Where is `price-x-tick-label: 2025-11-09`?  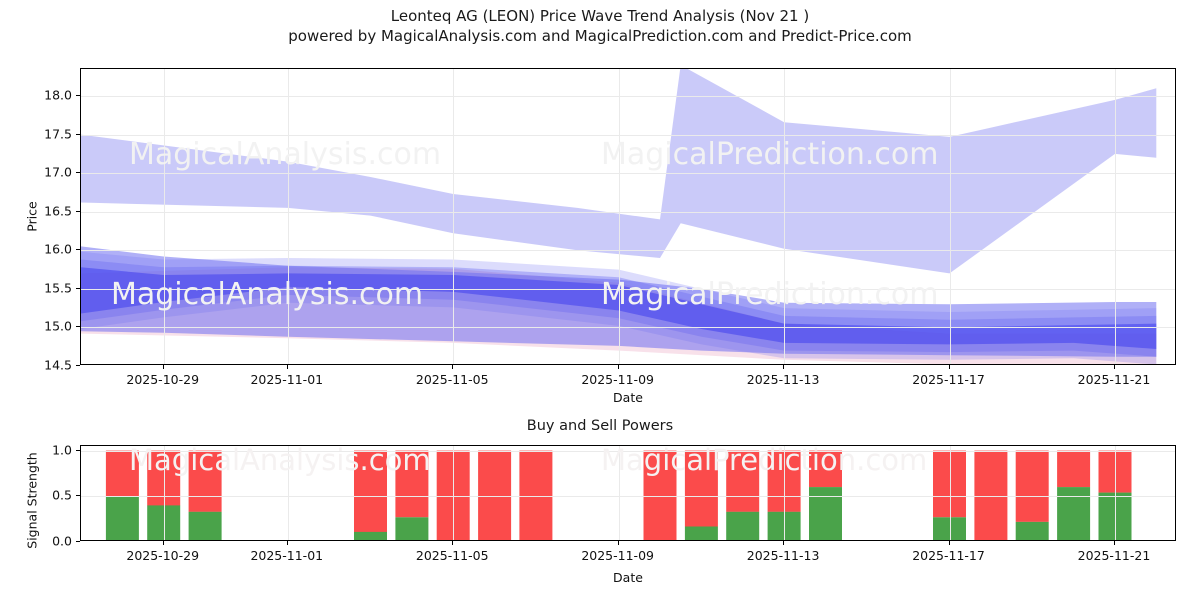
price-x-tick-label: 2025-11-09 is located at coordinates (617, 379).